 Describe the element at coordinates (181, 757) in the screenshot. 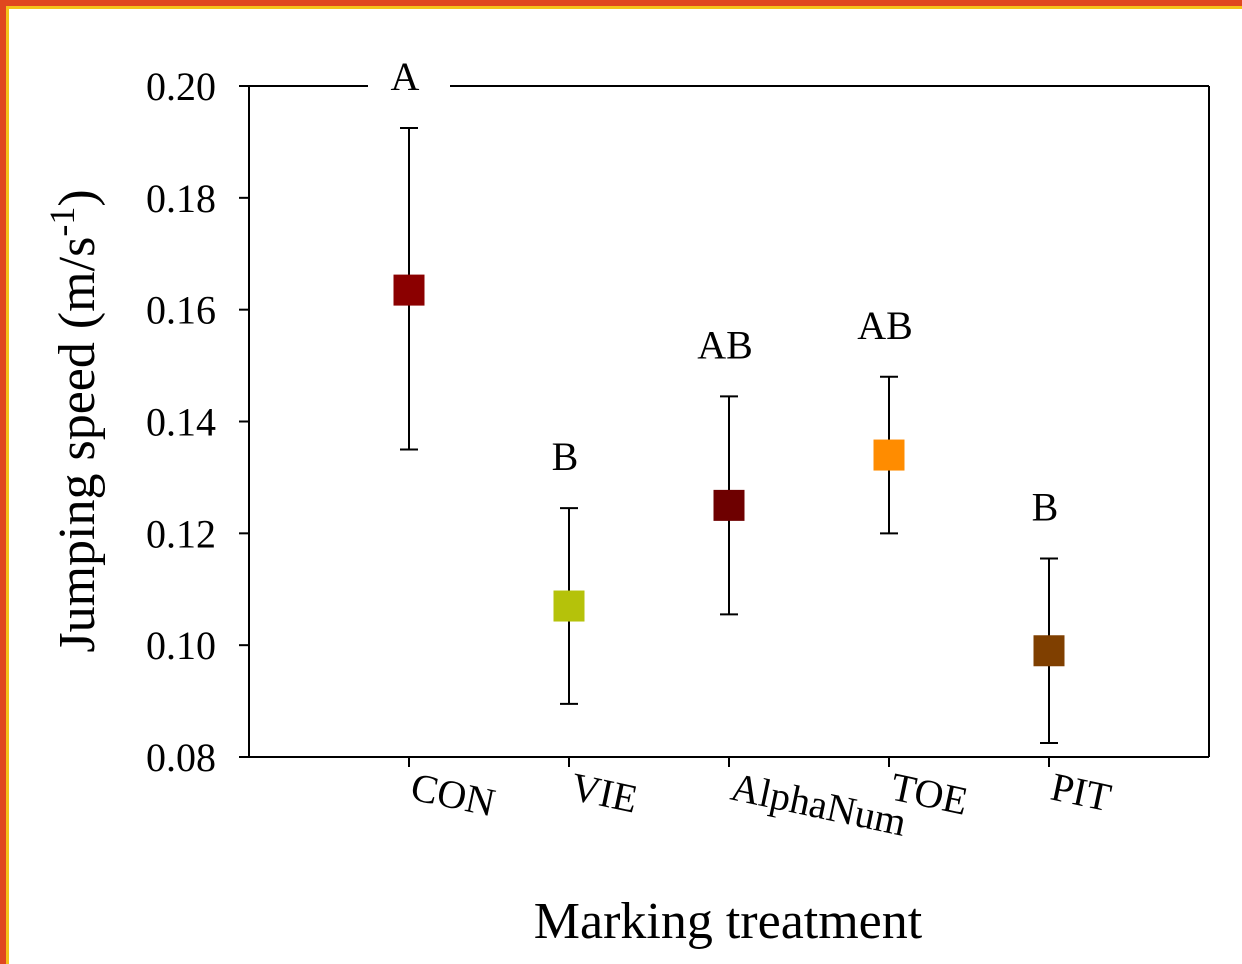

I see `y-tick-label: 0.08` at that location.